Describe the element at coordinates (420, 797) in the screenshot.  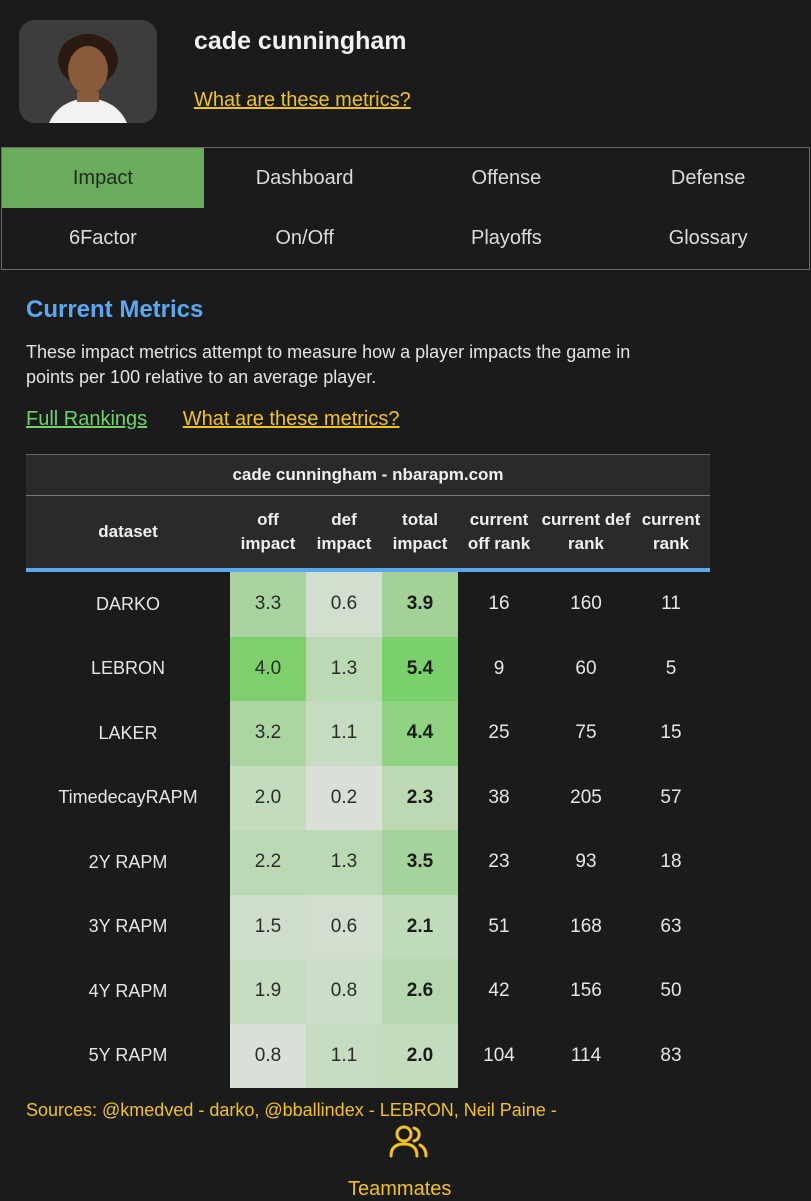
I see `value-cell: 2.3` at that location.